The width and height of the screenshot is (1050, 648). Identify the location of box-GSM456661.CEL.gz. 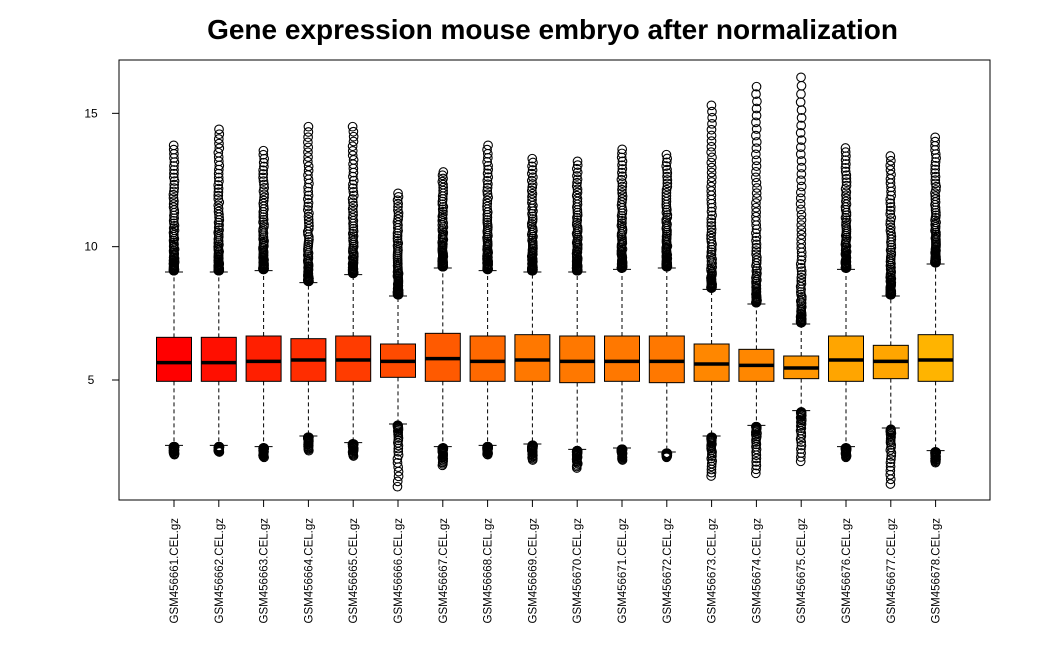
(174, 300).